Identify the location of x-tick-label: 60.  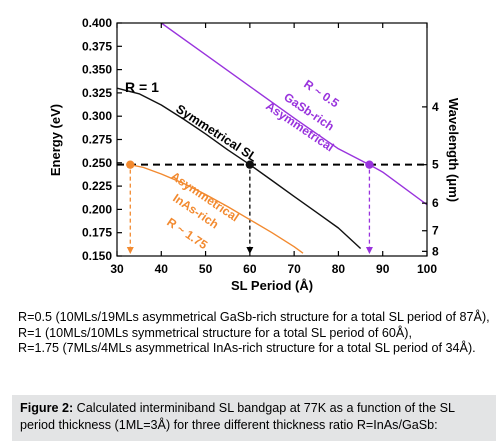
(250, 269).